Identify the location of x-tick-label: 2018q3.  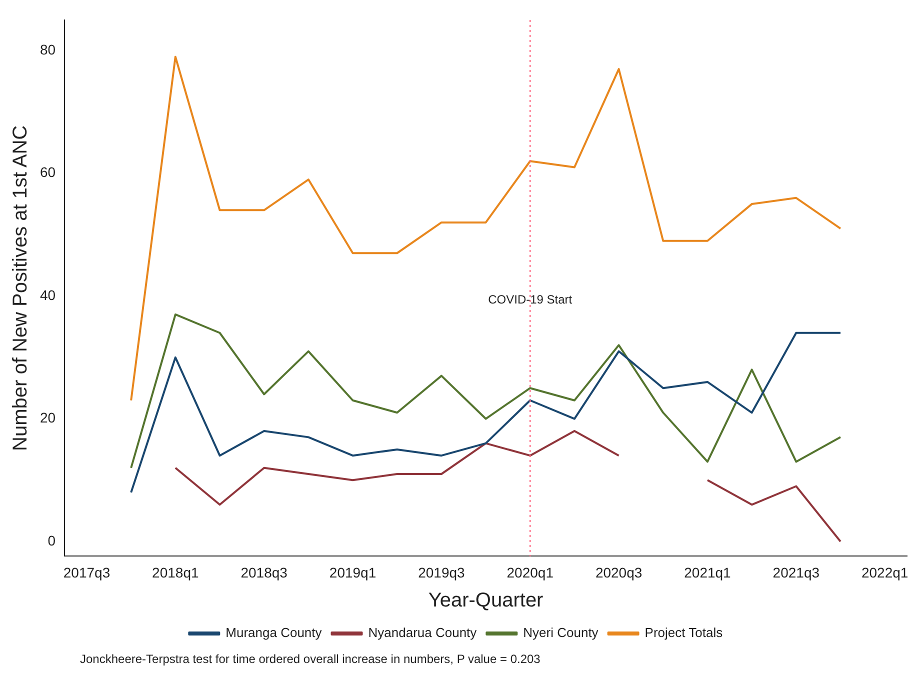
(264, 572).